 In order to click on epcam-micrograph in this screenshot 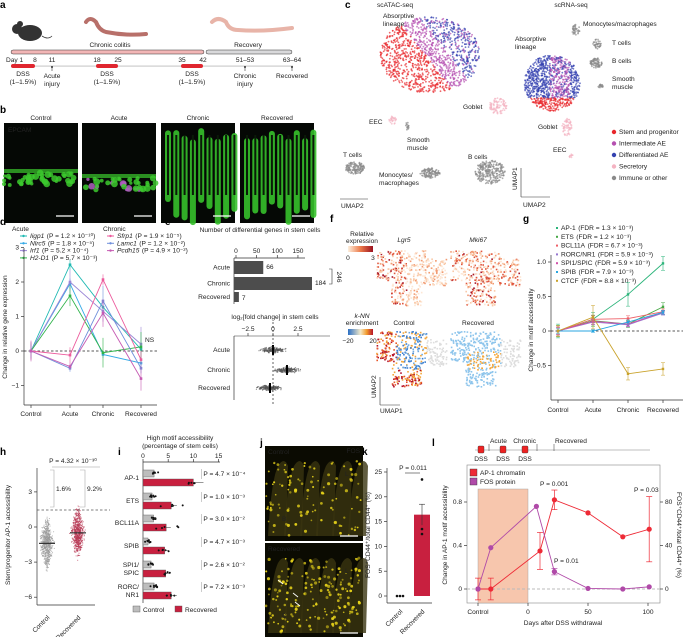, I will do `click(39, 173)`.